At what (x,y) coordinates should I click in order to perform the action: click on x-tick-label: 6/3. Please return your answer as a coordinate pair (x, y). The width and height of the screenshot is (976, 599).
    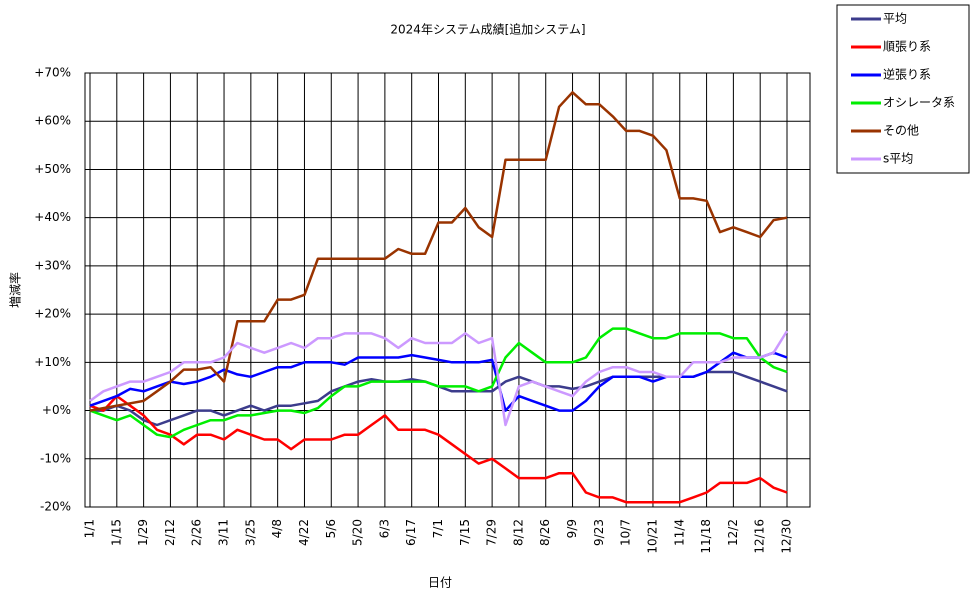
    Looking at the image, I should click on (384, 528).